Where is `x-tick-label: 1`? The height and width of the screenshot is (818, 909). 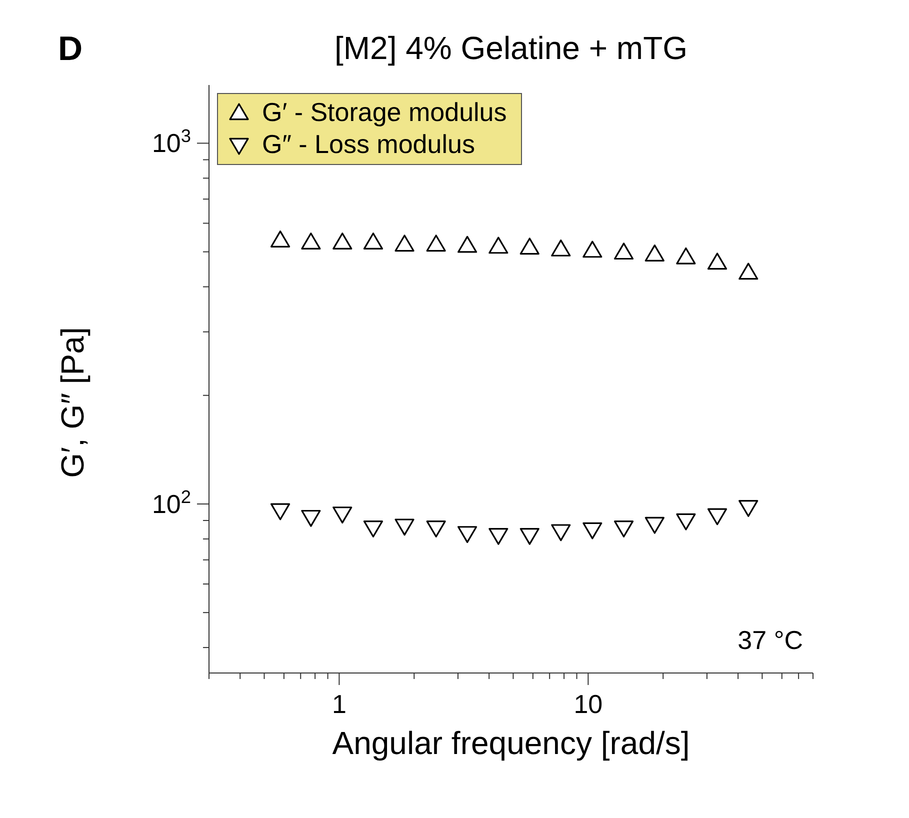 x-tick-label: 1 is located at coordinates (339, 704).